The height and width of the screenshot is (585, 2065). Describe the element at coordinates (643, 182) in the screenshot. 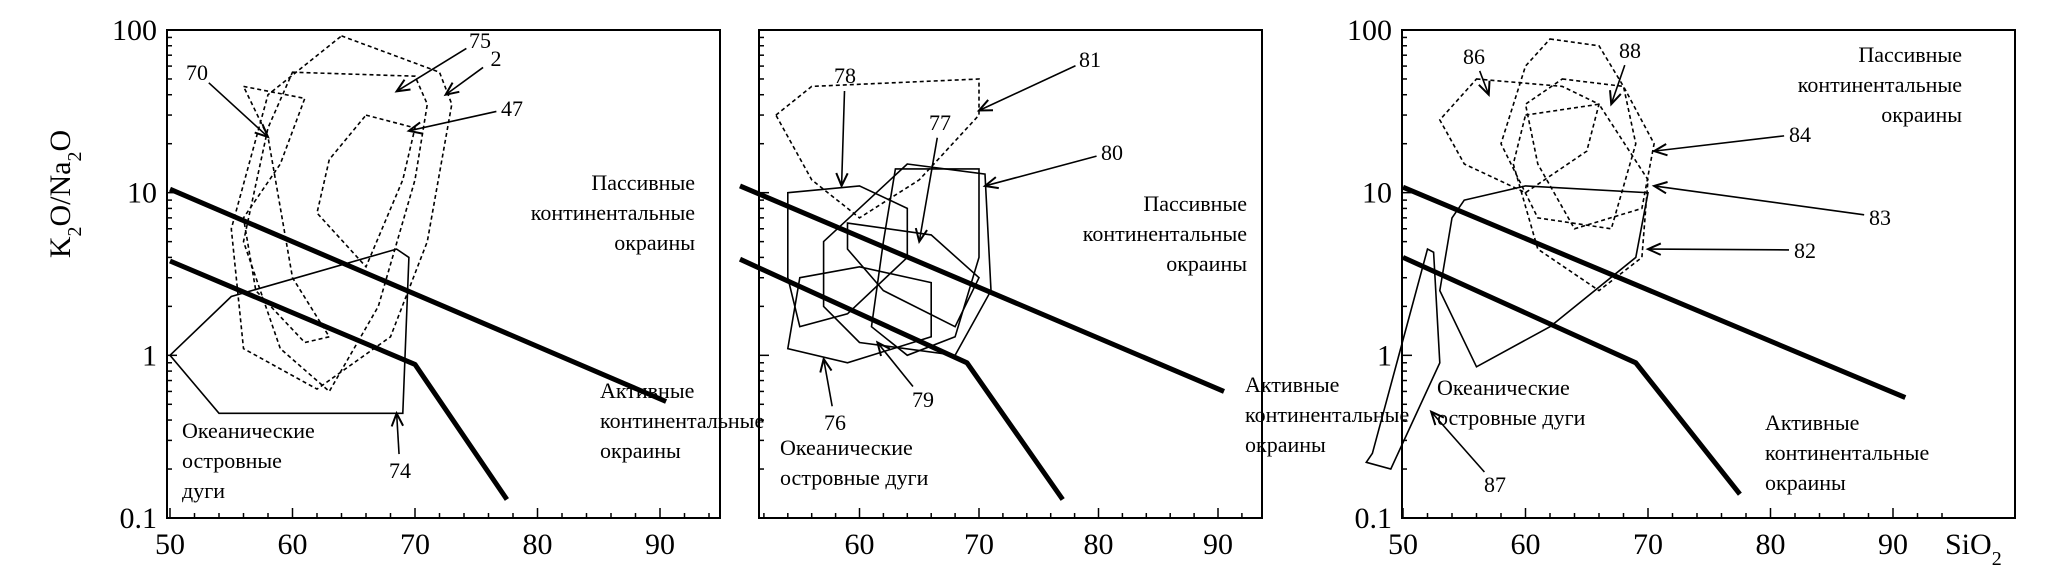

I see `region-label-line: Пассивные` at that location.